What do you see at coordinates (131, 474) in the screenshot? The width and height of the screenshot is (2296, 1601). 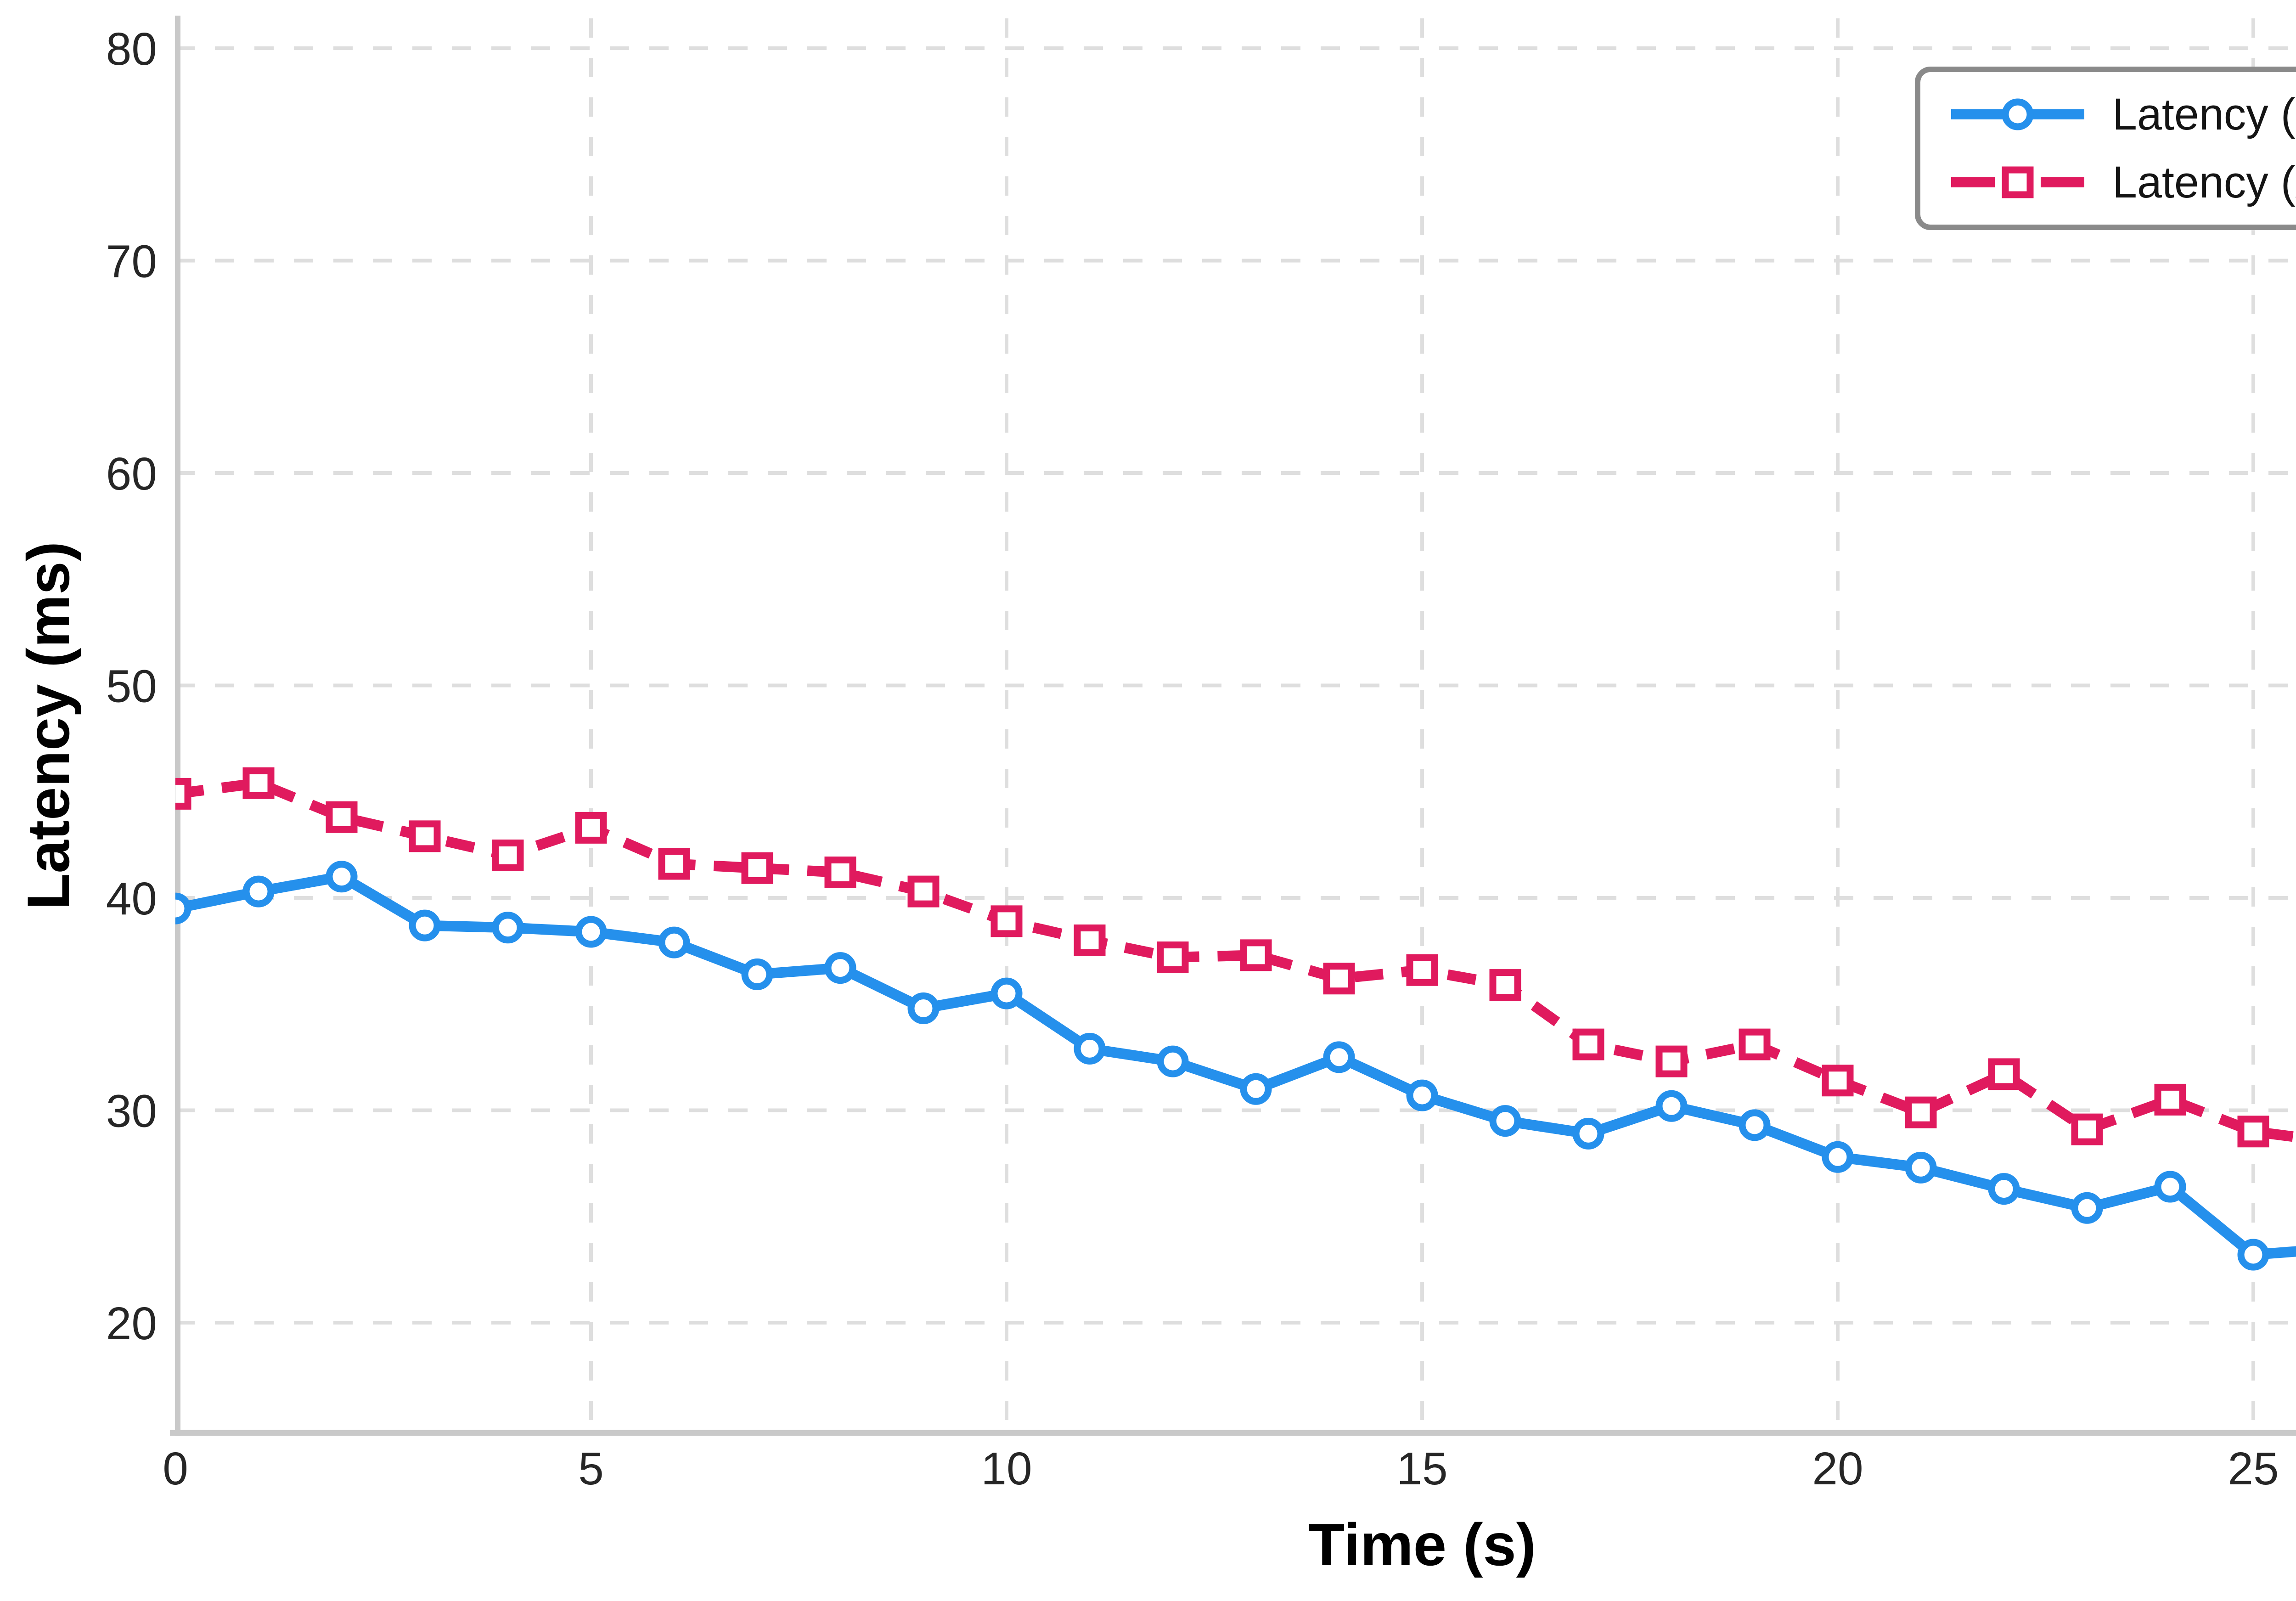 I see `y-tick-label: 60` at bounding box center [131, 474].